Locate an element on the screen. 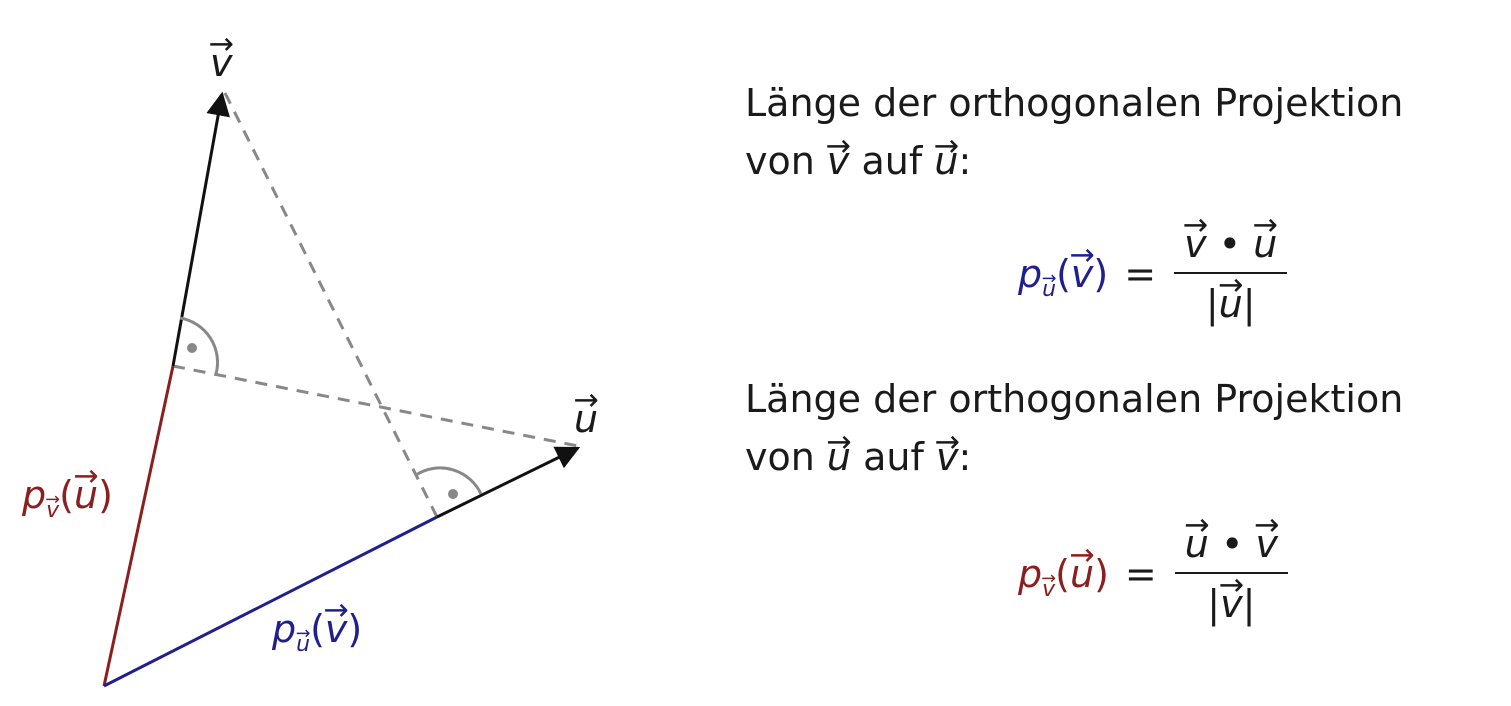 This screenshot has width=1511, height=706. formula-projection-u-on-v: pv(u) = u • v |v| is located at coordinates (1153, 574).